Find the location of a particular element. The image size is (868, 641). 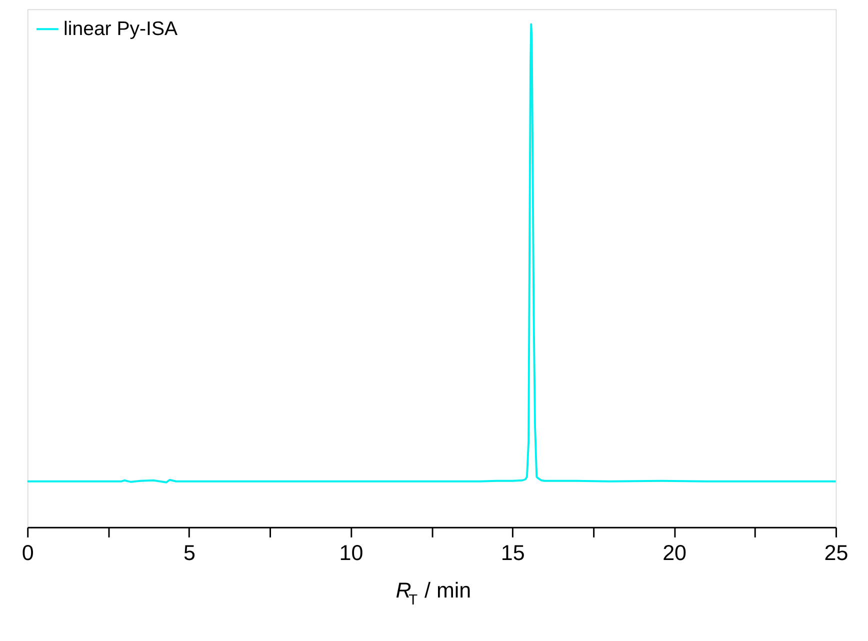

x-tick-label: 10 is located at coordinates (351, 552).